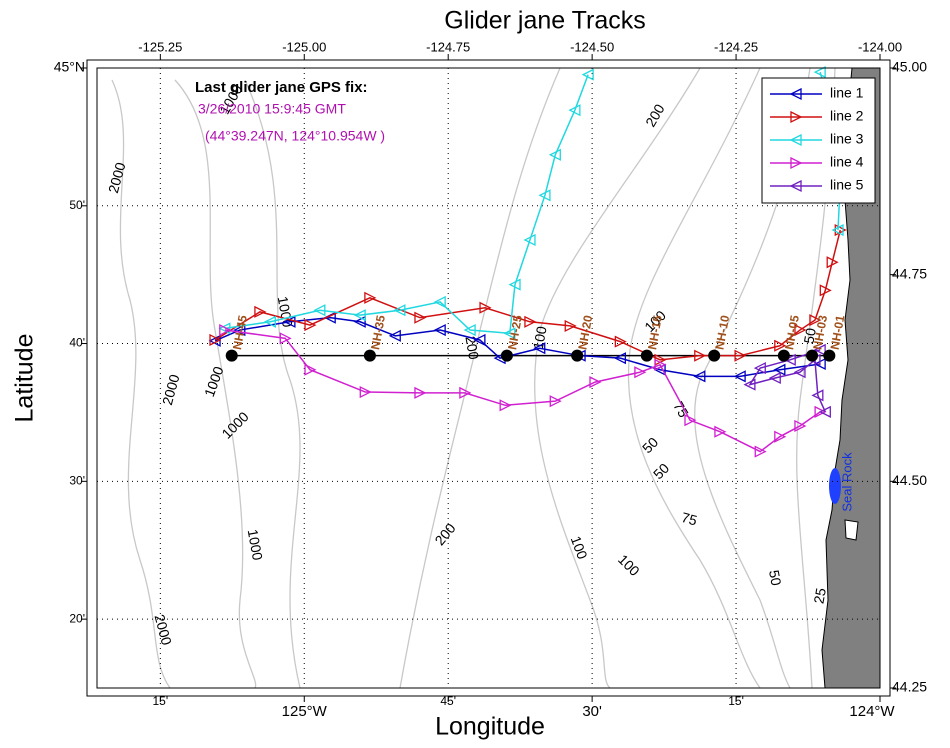  What do you see at coordinates (880, 46) in the screenshot?
I see `x-tick-label: -124.00` at bounding box center [880, 46].